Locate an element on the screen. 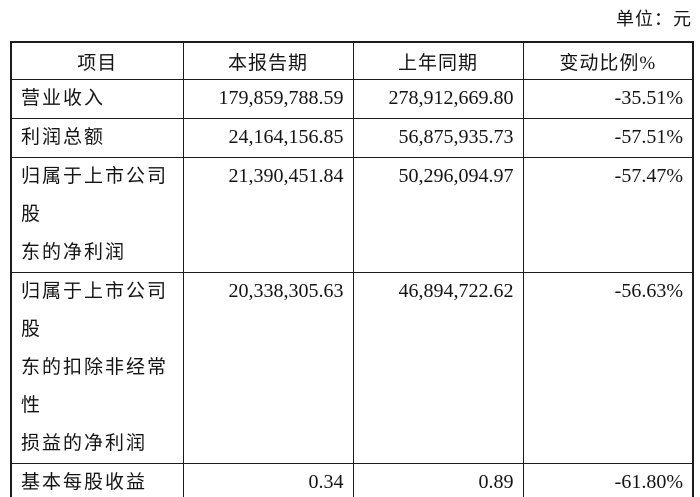 The width and height of the screenshot is (700, 497). current-period-value: 20,338,305.63 is located at coordinates (268, 368).